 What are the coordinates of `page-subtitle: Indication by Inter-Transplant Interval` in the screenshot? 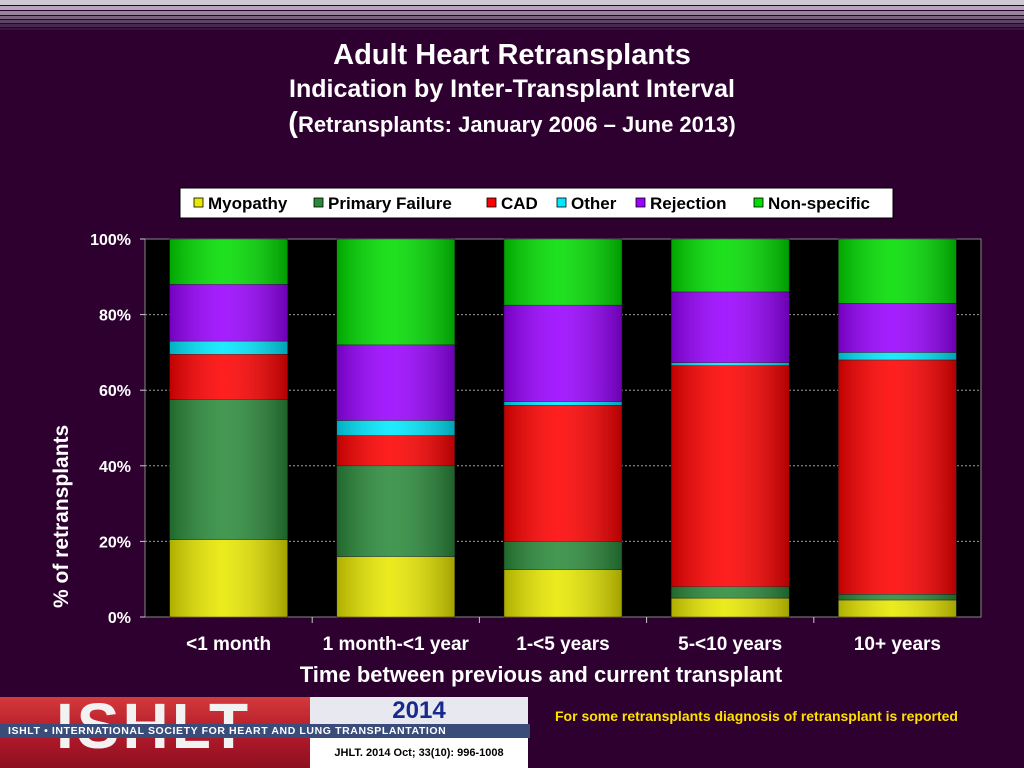 It's located at (512, 89).